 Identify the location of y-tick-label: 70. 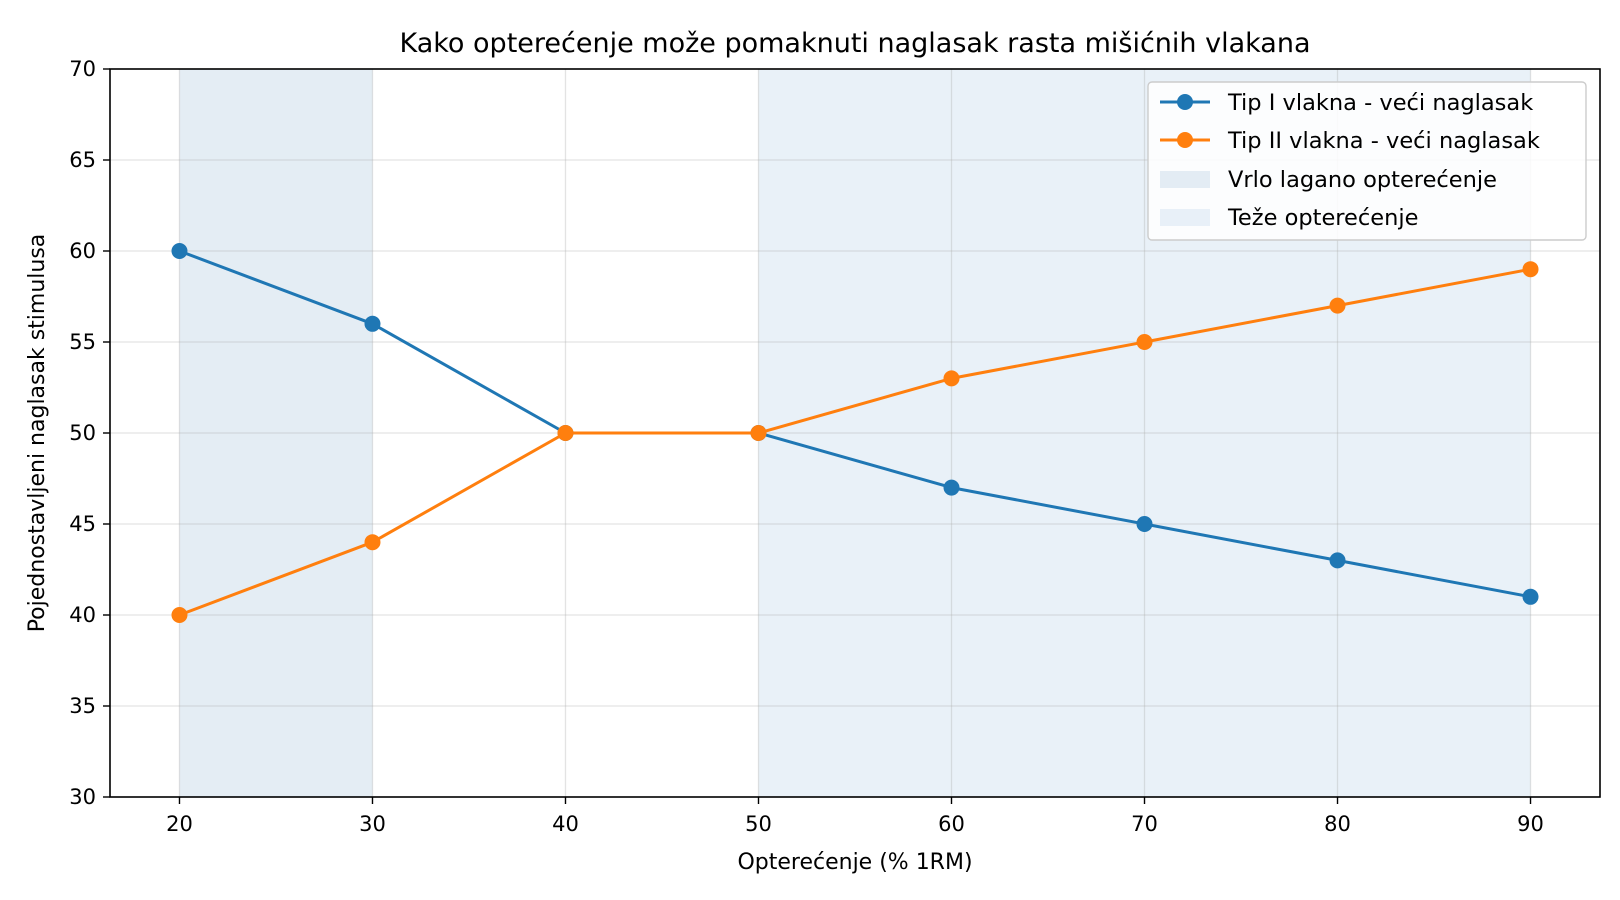
(82, 69).